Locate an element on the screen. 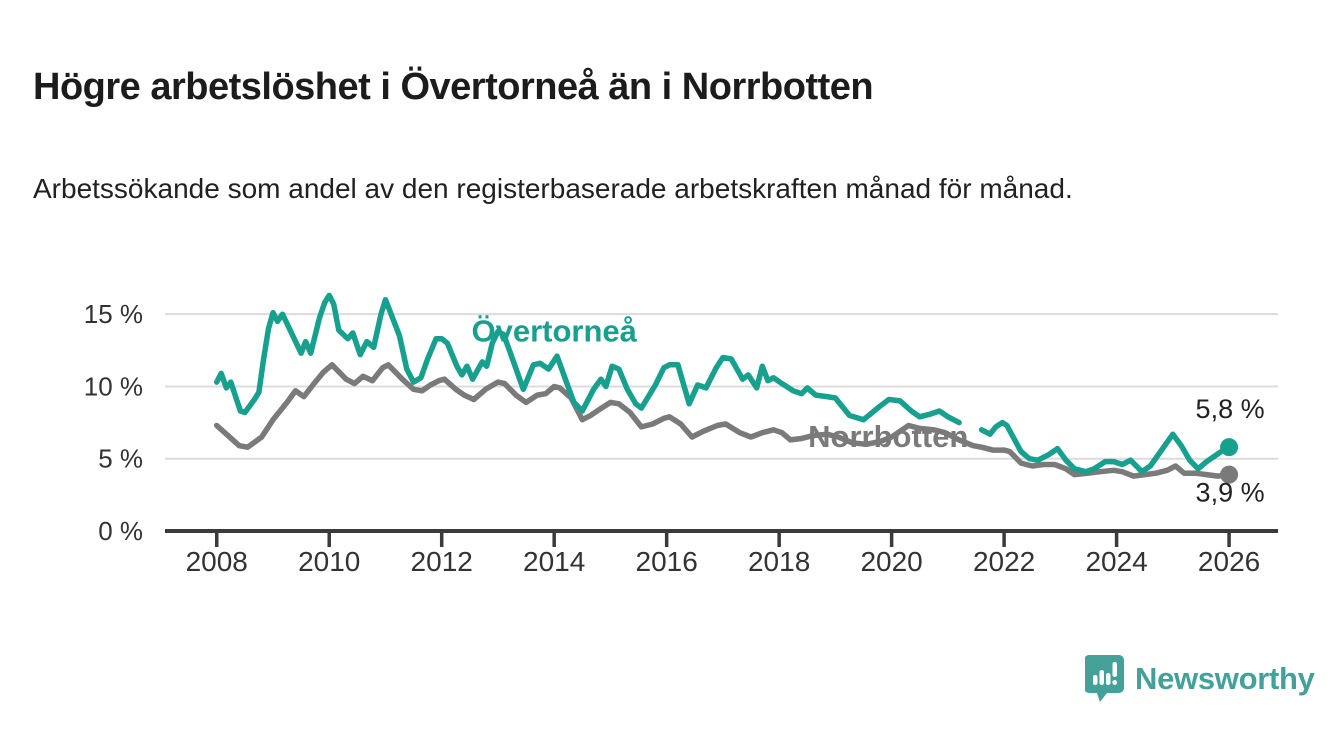  end-value-label-overtornea: 5,8 % is located at coordinates (1230, 409).